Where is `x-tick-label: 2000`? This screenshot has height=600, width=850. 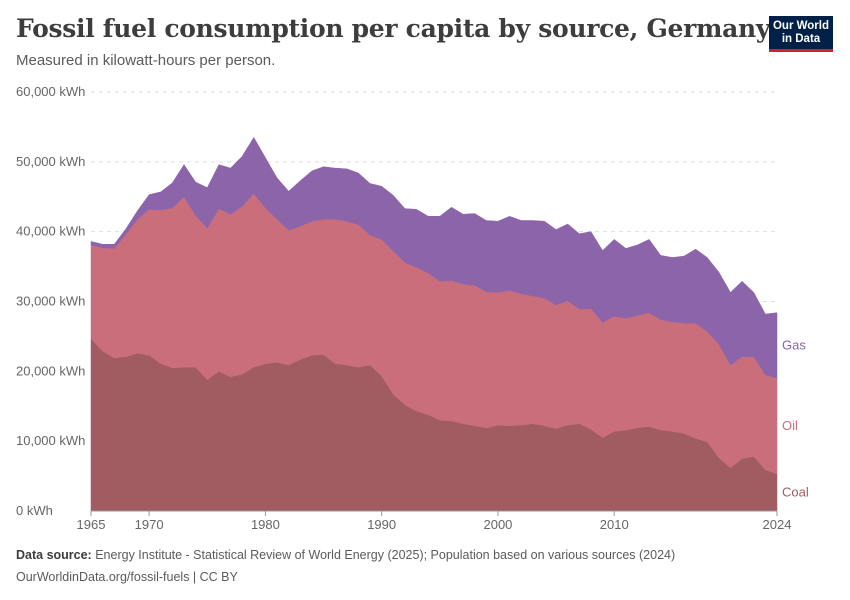 x-tick-label: 2000 is located at coordinates (497, 524).